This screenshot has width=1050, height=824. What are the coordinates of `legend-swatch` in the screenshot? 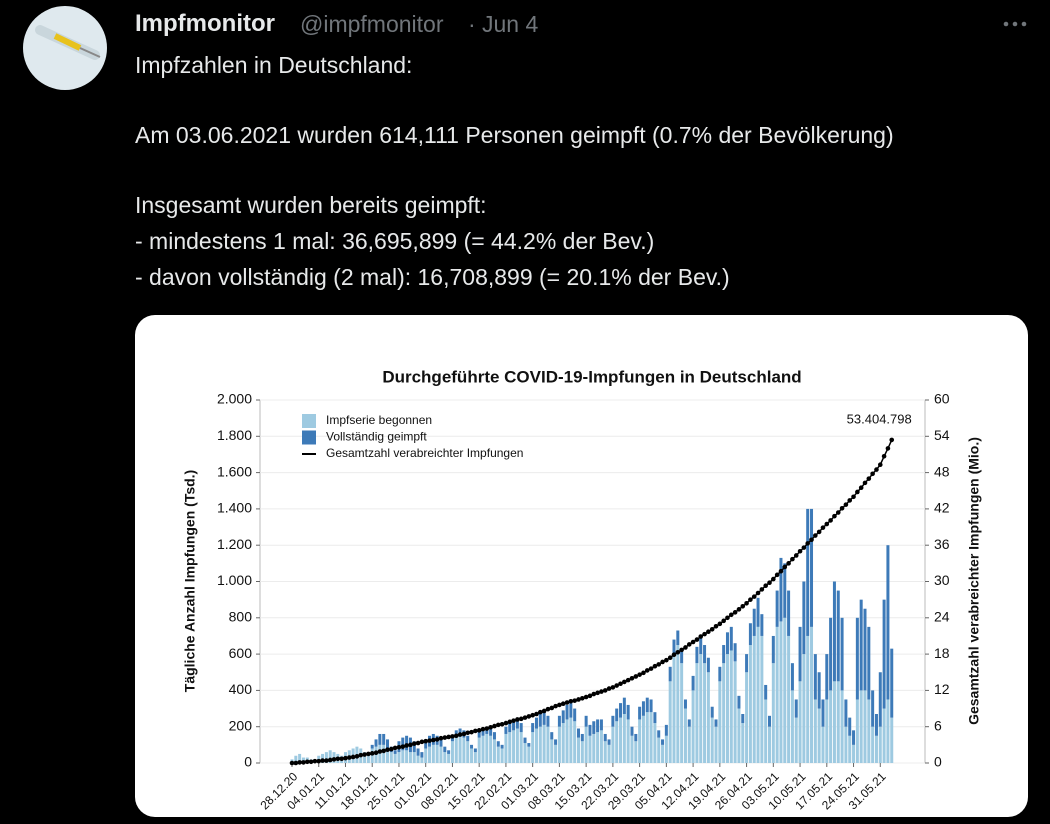 It's located at (309, 437).